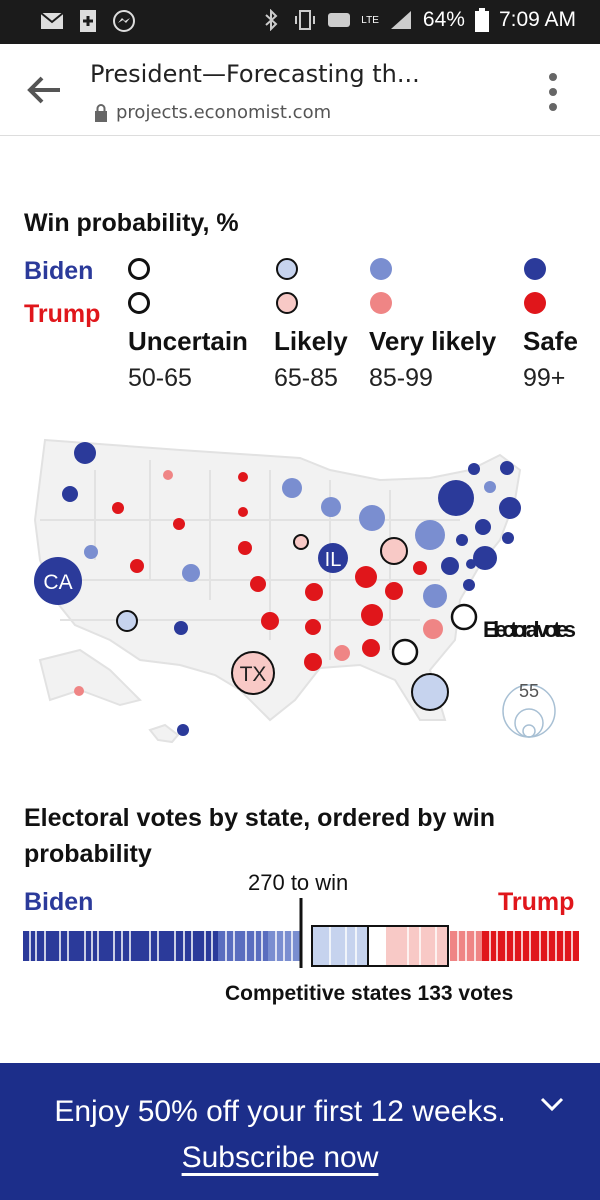 This screenshot has width=600, height=1200. What do you see at coordinates (292, 488) in the screenshot?
I see `state-bubble-mn` at bounding box center [292, 488].